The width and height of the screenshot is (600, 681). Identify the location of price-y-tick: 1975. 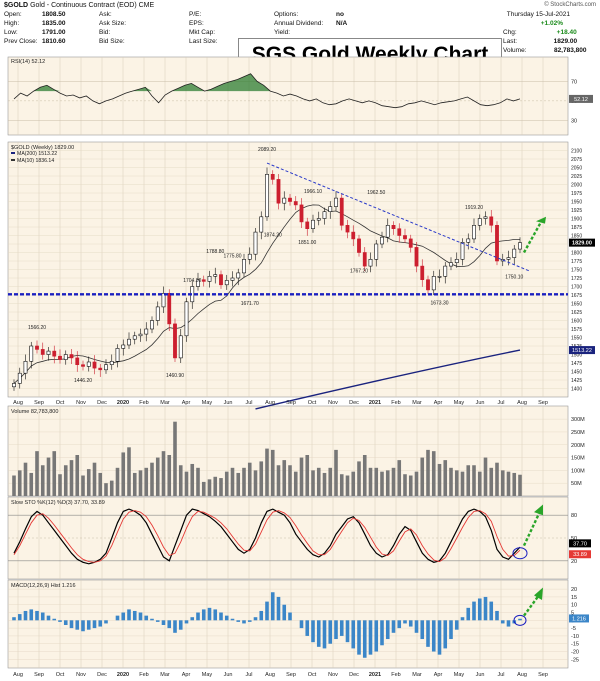
(576, 194).